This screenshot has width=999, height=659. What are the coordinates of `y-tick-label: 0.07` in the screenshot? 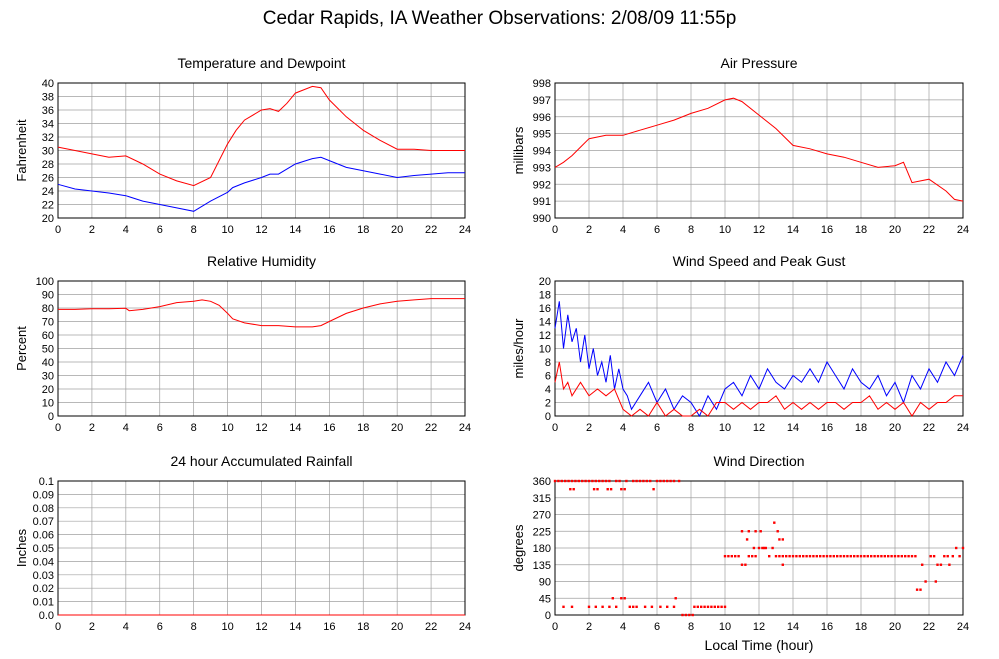 It's located at (43, 522).